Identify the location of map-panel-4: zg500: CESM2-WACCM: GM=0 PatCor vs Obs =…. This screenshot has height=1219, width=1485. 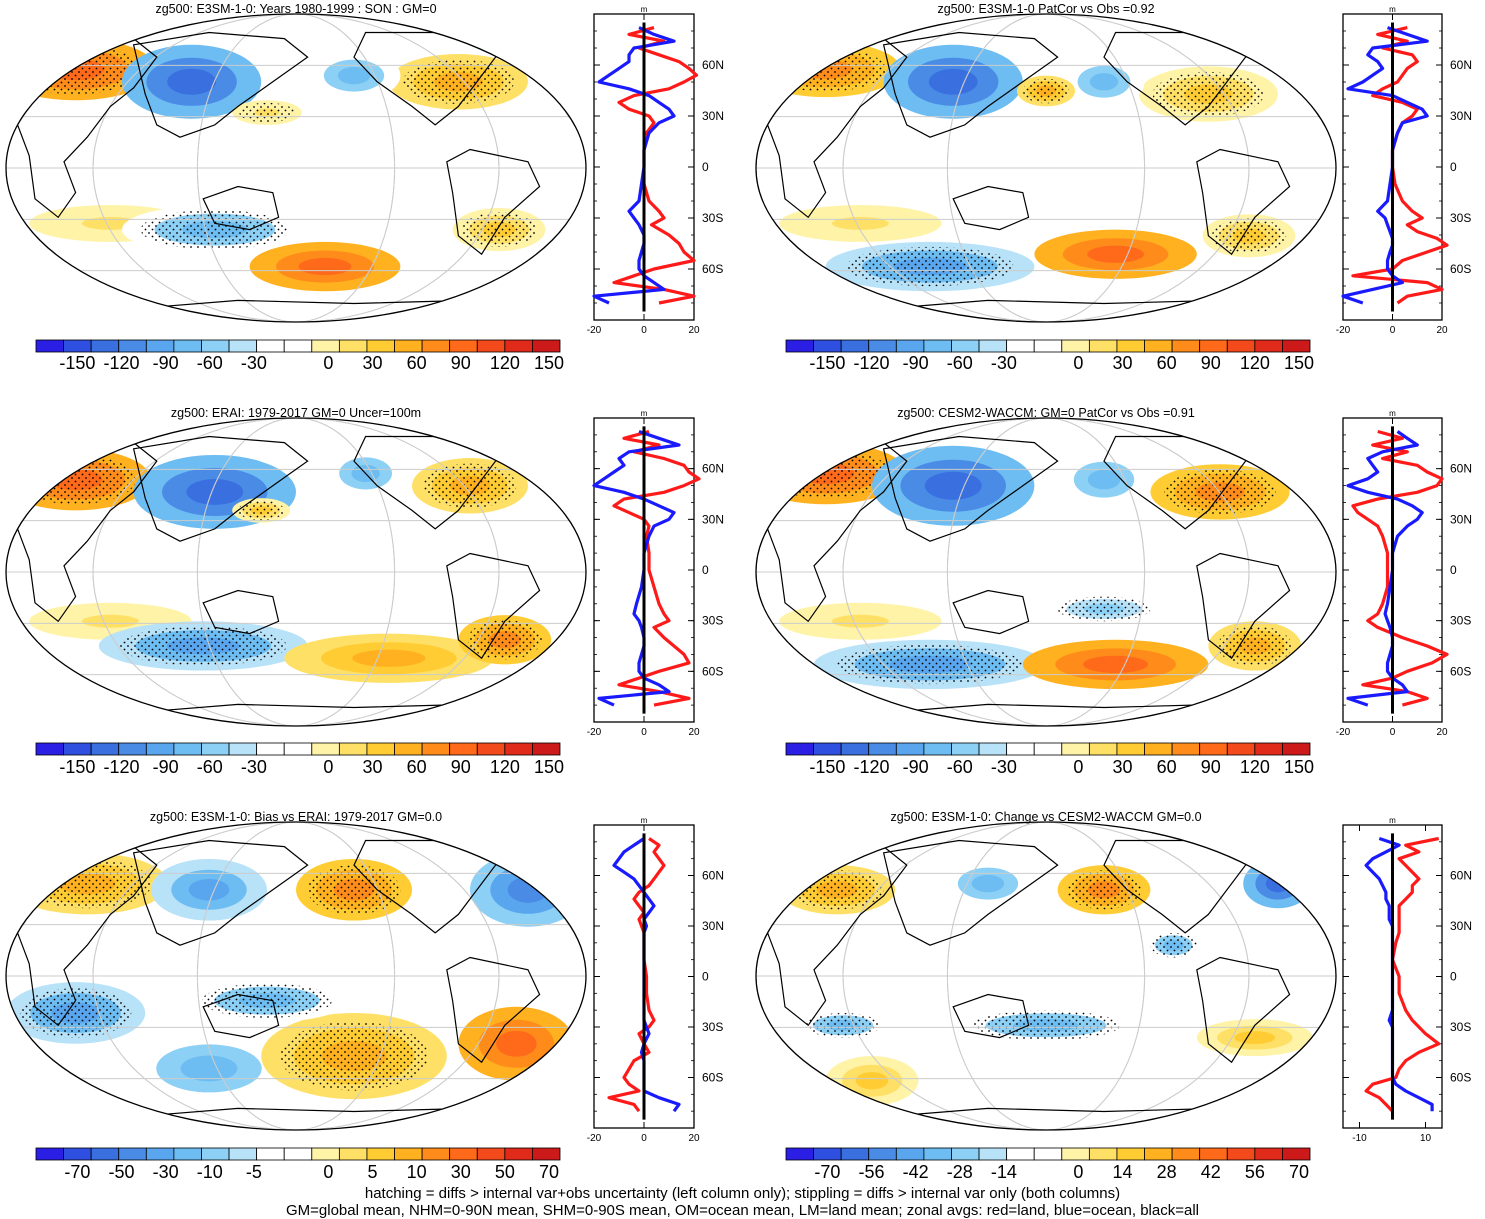
(1046, 566).